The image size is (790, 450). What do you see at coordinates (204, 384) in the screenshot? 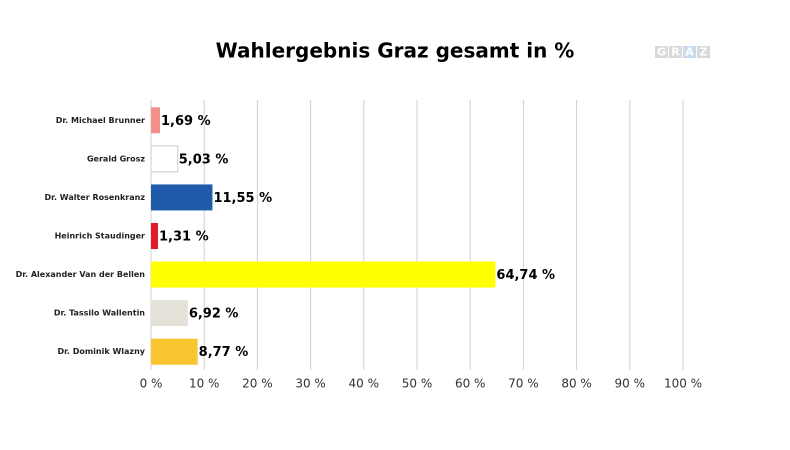
I see `x-tick-label: 10 %` at bounding box center [204, 384].